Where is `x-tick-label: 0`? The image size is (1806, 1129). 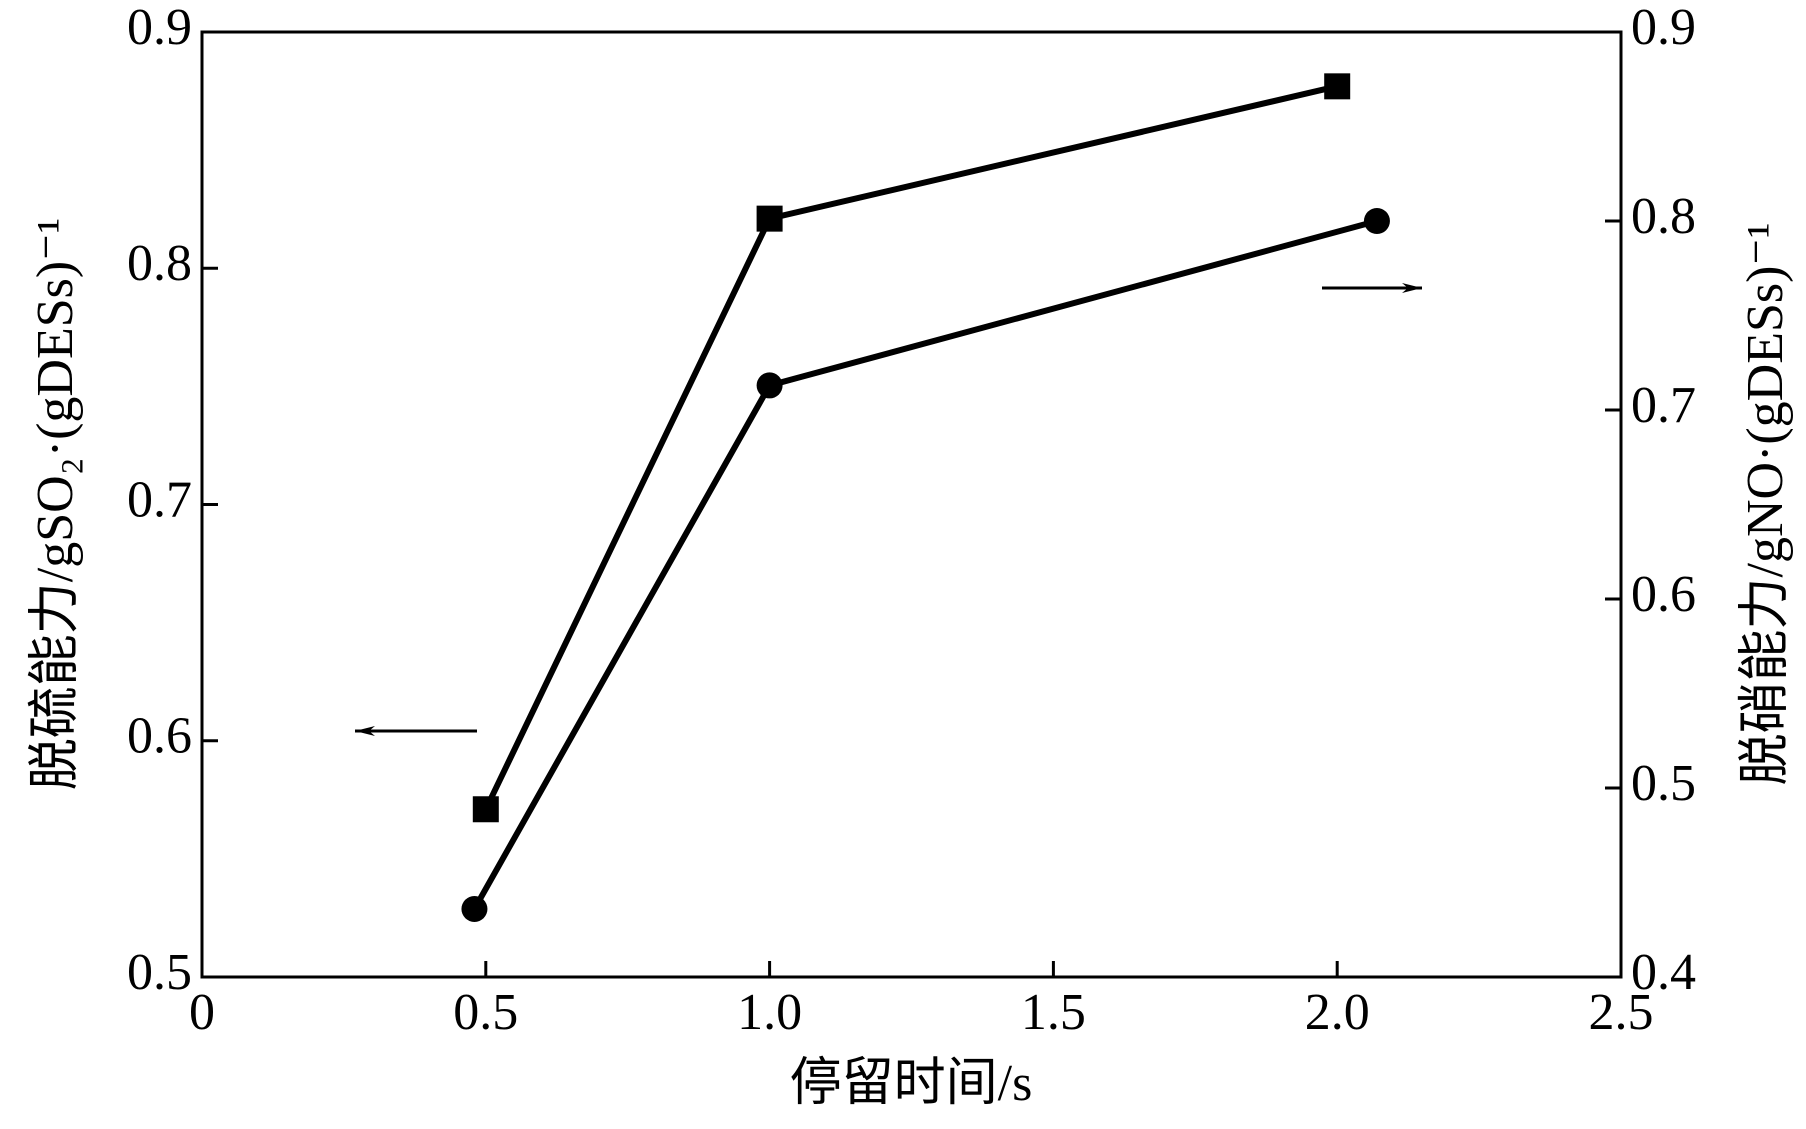
x-tick-label: 0 is located at coordinates (202, 1012).